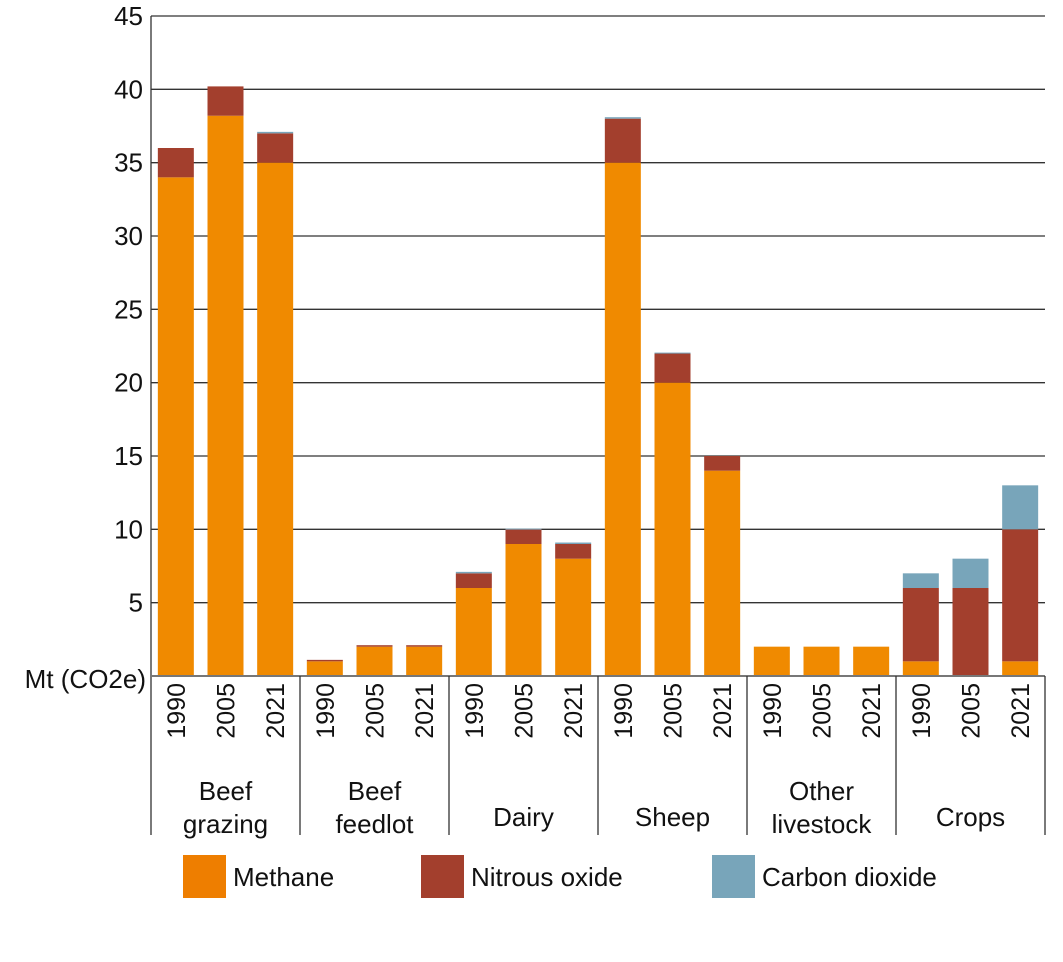  What do you see at coordinates (85, 679) in the screenshot?
I see `y-axis-label: Mt (CO2e)` at bounding box center [85, 679].